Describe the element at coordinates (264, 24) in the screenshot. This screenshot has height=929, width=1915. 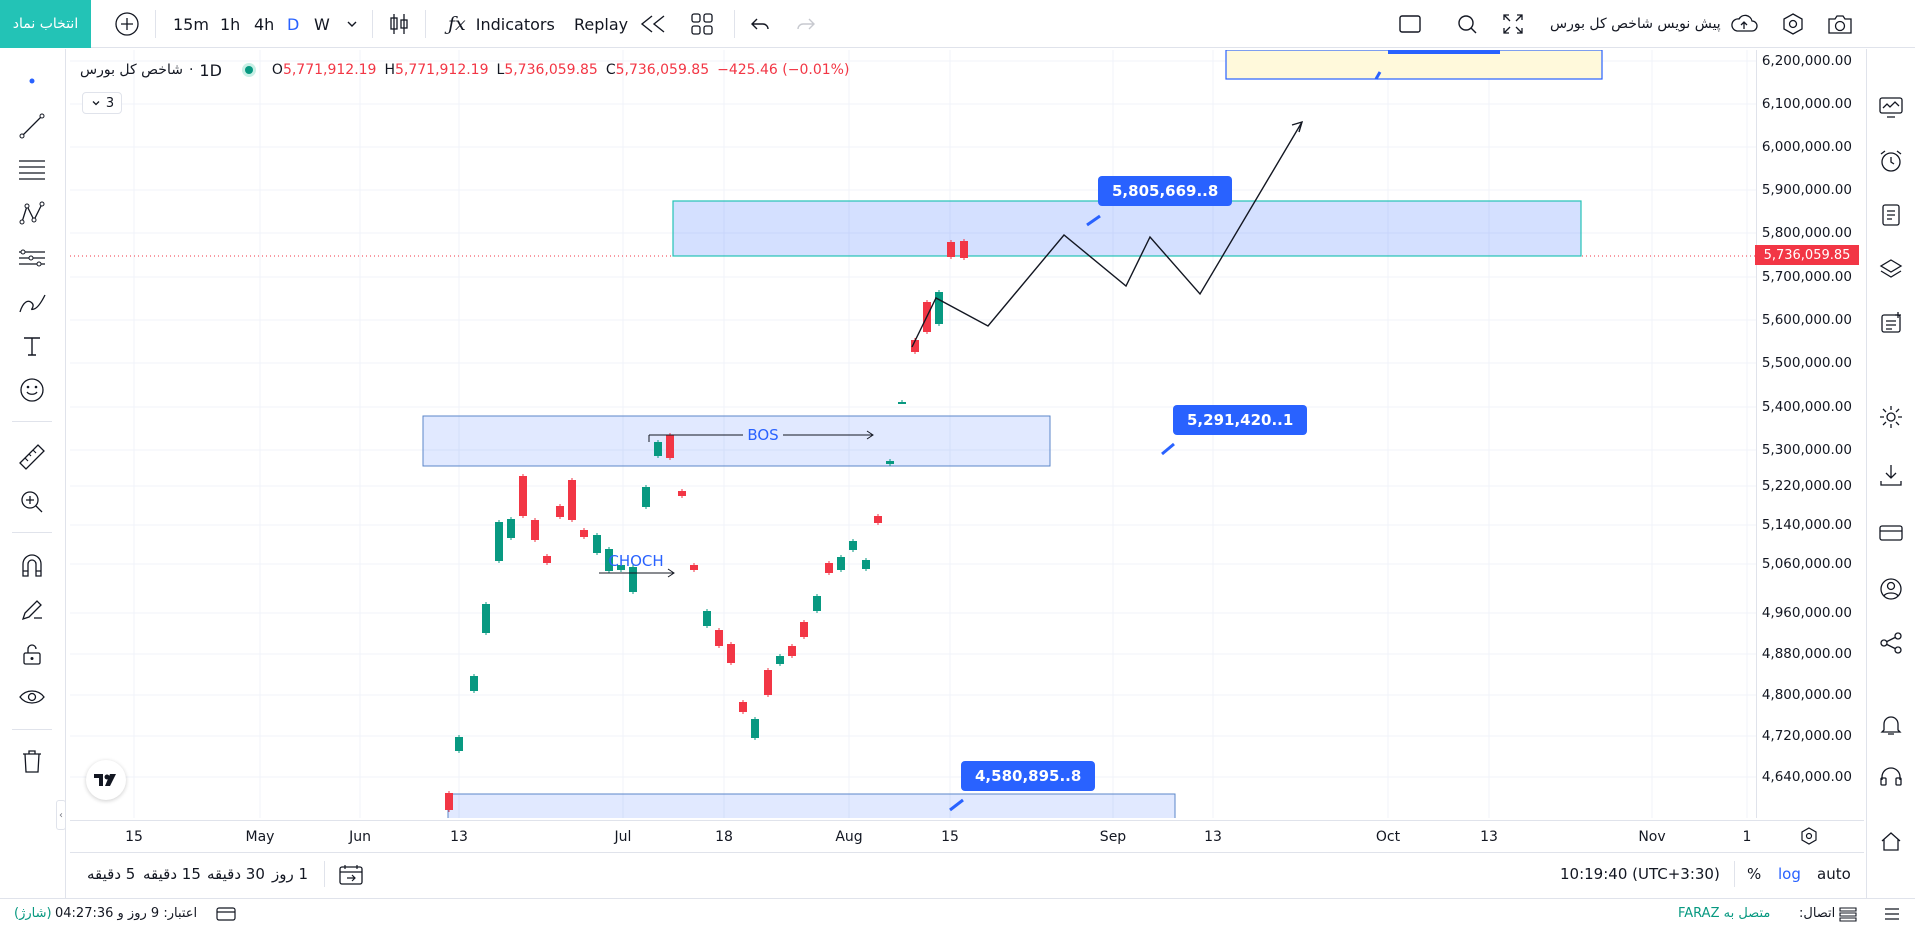
I see `interval-4h: 4h` at that location.